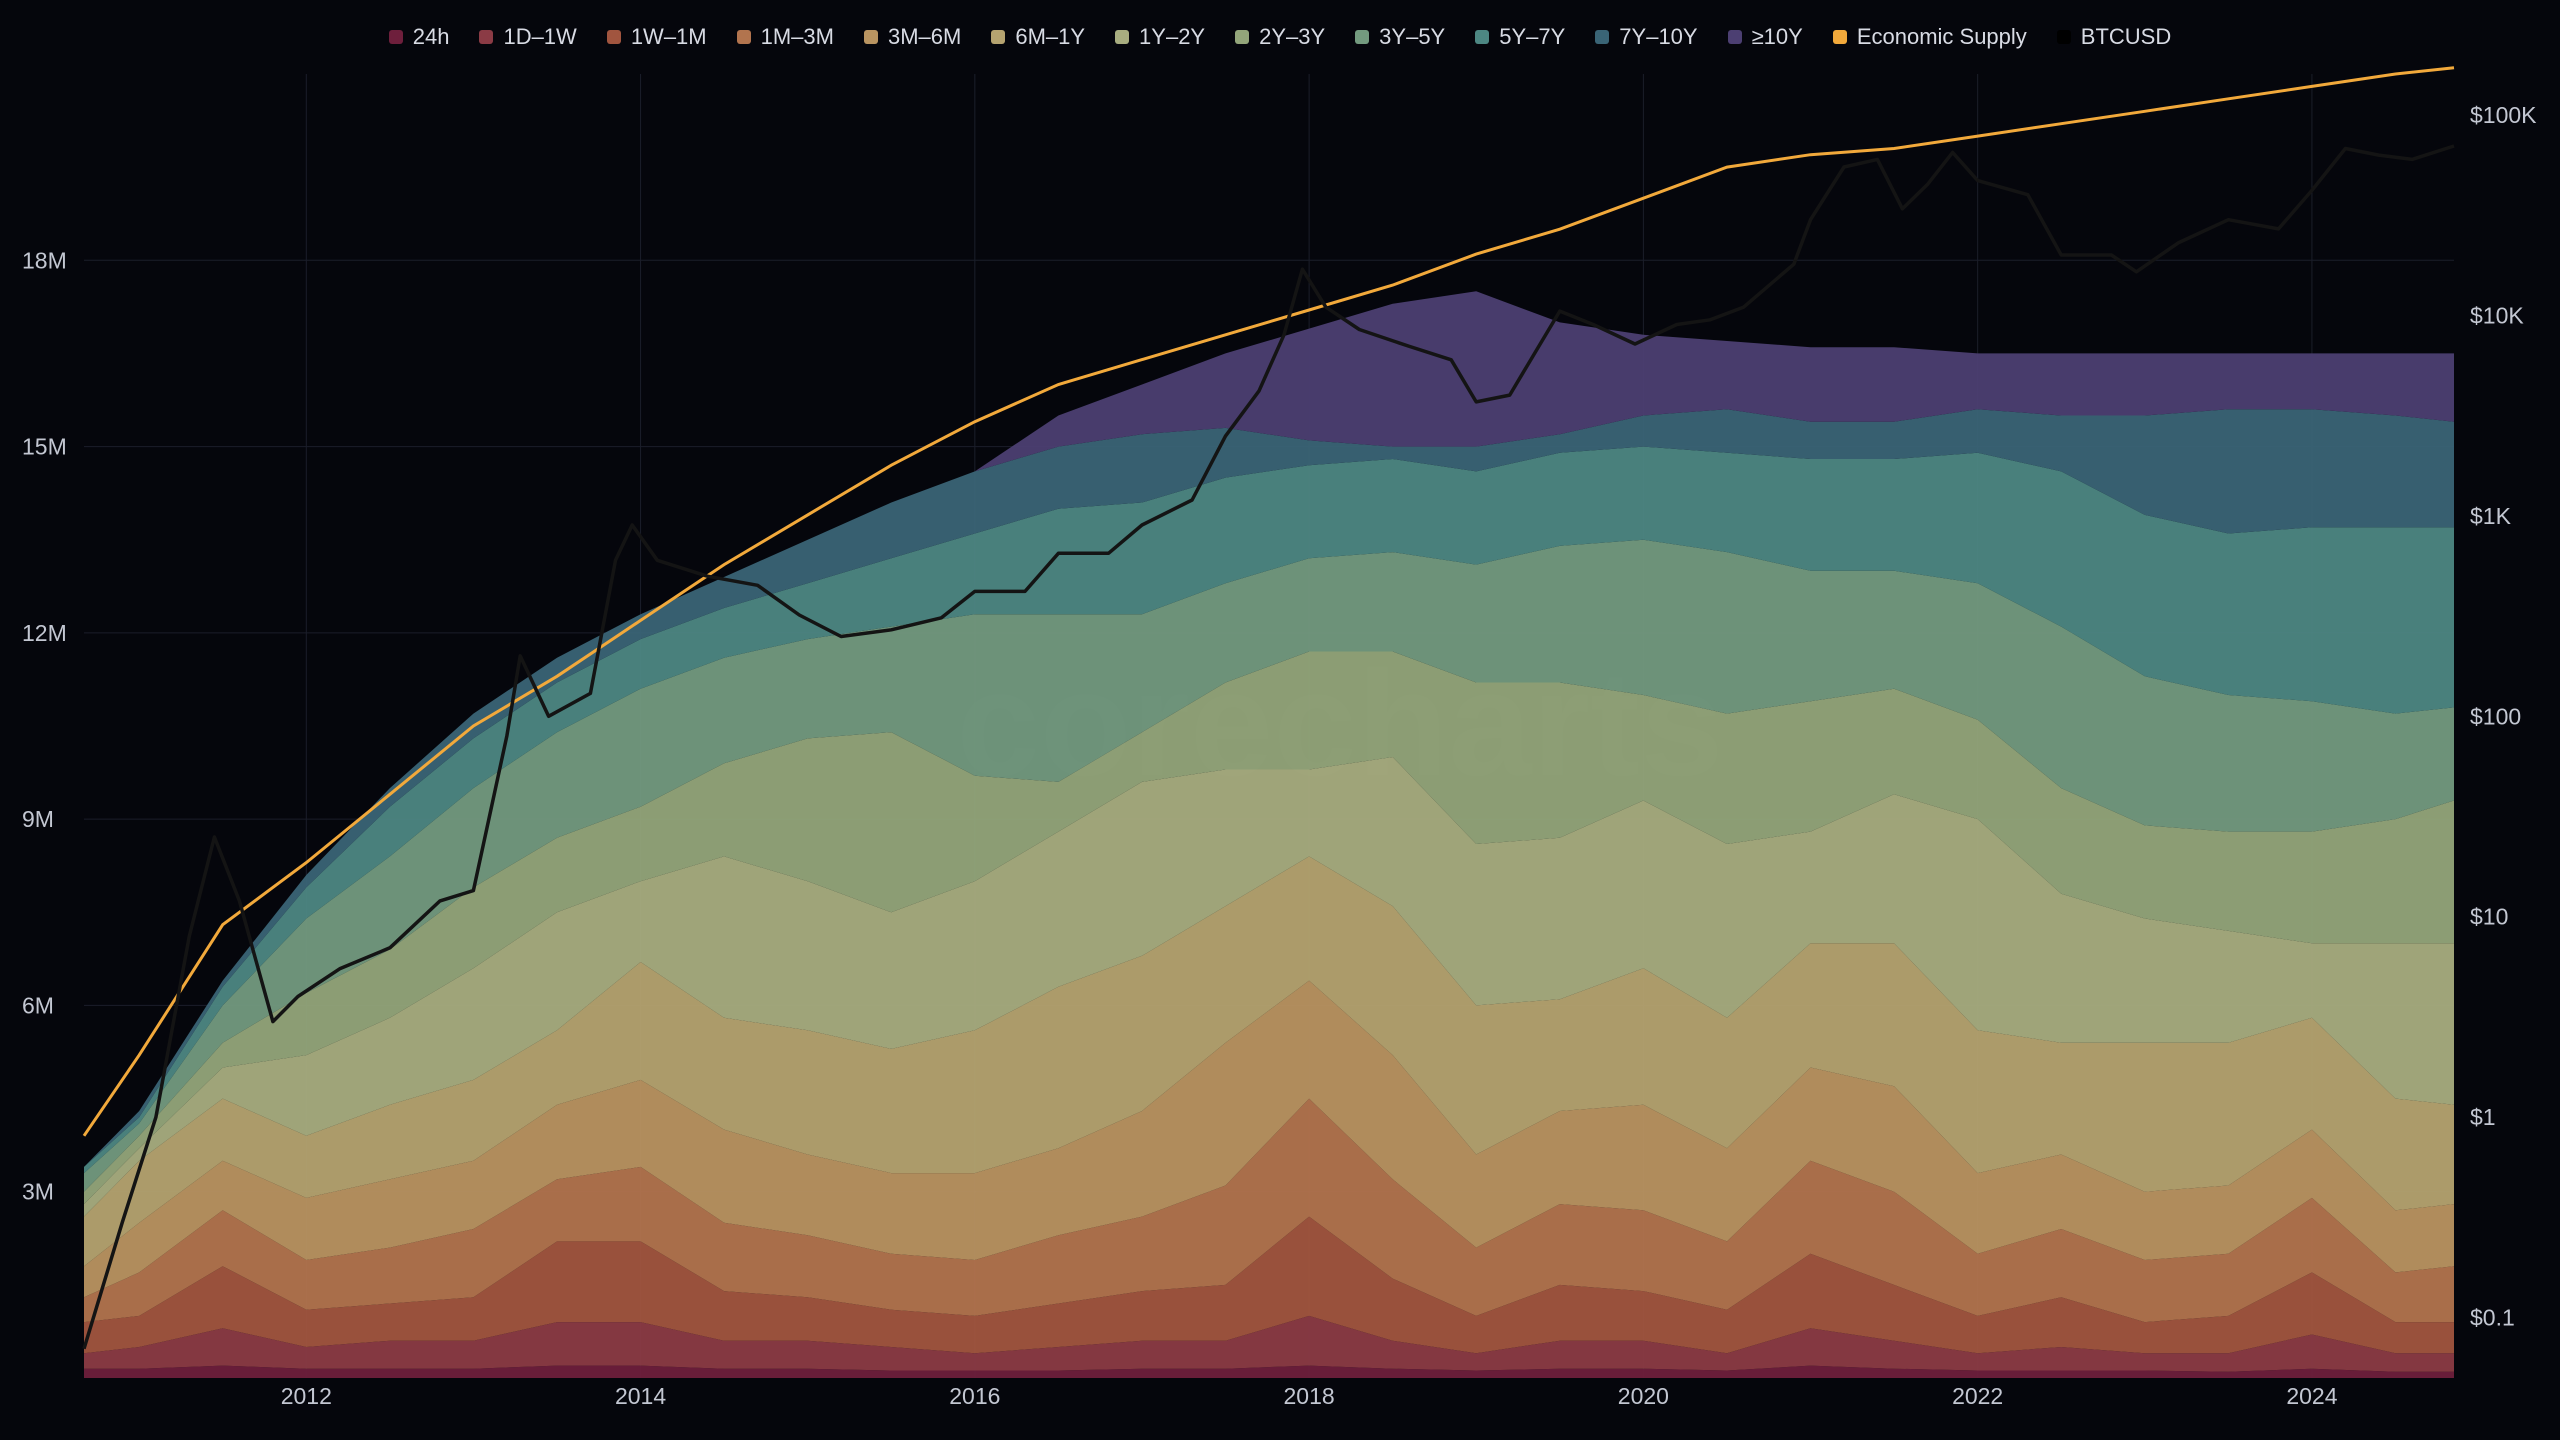 The image size is (2560, 1440). What do you see at coordinates (38, 1005) in the screenshot?
I see `y-left-tick-label: 6M` at bounding box center [38, 1005].